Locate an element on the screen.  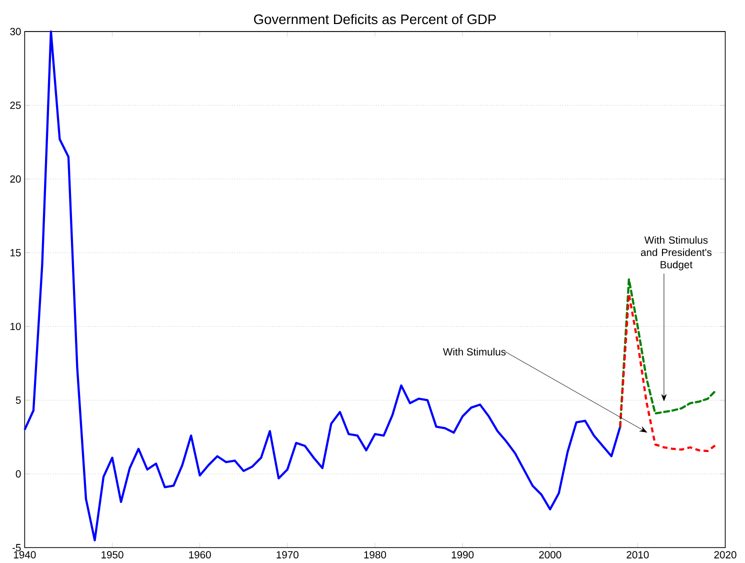
x-tick-label: 2000 is located at coordinates (550, 554).